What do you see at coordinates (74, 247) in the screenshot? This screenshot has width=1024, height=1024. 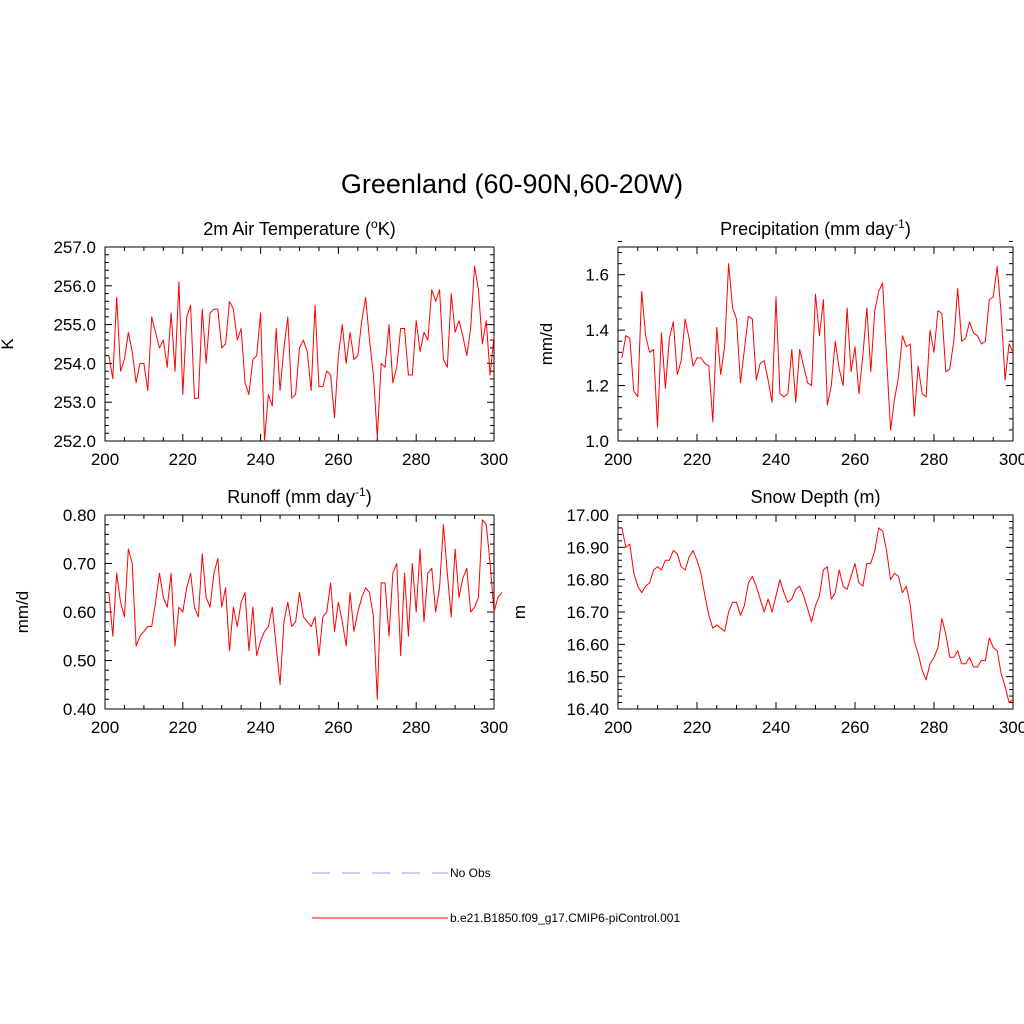 I see `y-tick-label: 257.0` at bounding box center [74, 247].